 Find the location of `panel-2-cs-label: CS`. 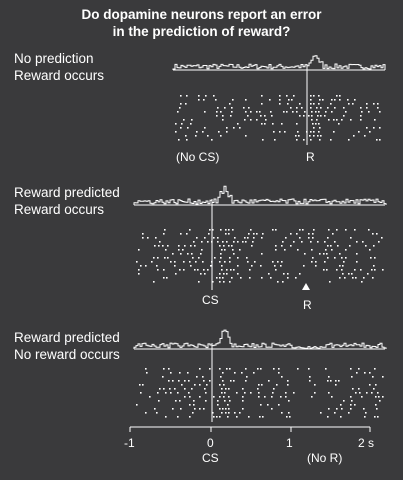

panel-2-cs-label: CS is located at coordinates (210, 300).